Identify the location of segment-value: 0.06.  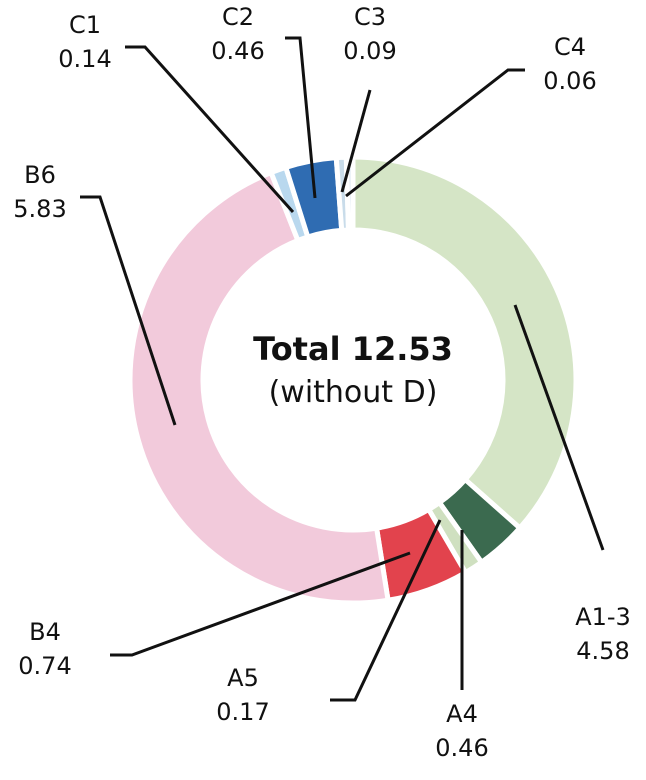
(569, 81).